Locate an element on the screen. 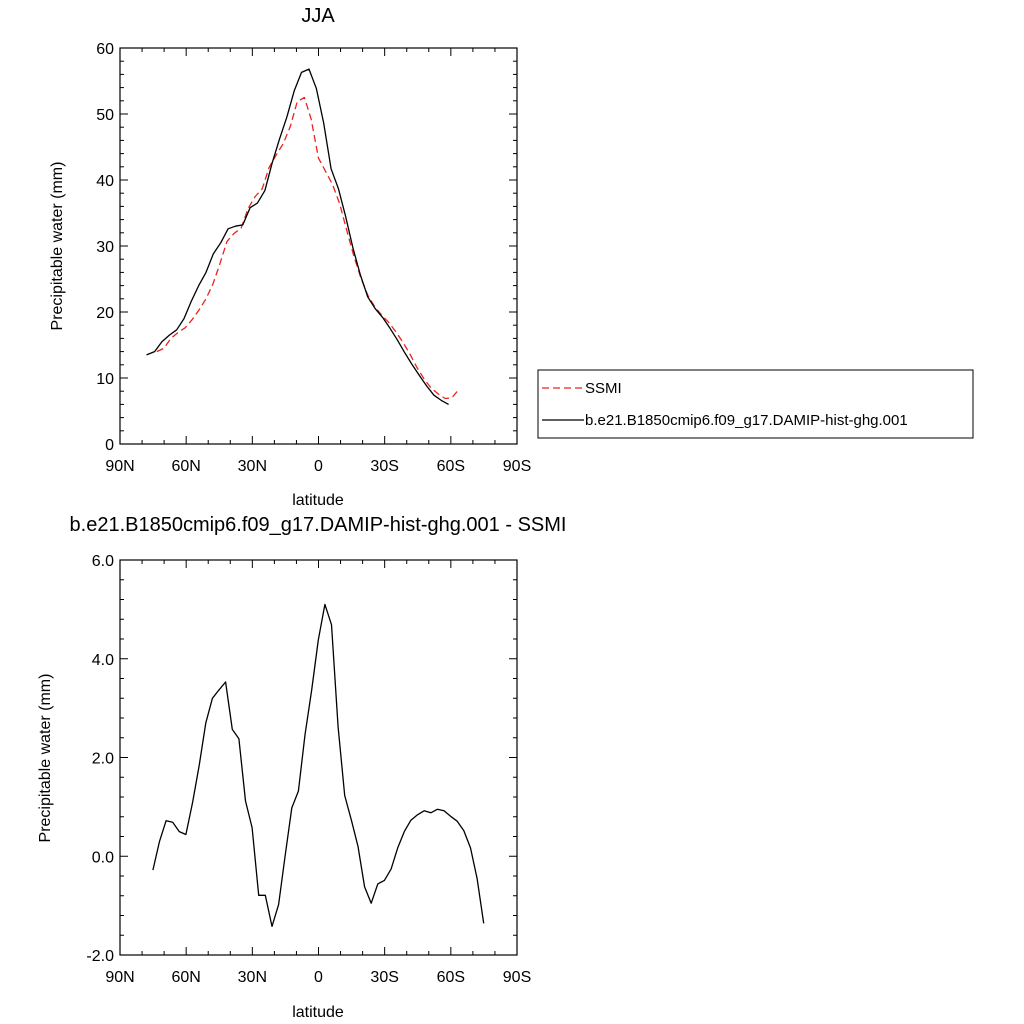 This screenshot has width=1024, height=1024. top-y-tick-label: 60 is located at coordinates (105, 49).